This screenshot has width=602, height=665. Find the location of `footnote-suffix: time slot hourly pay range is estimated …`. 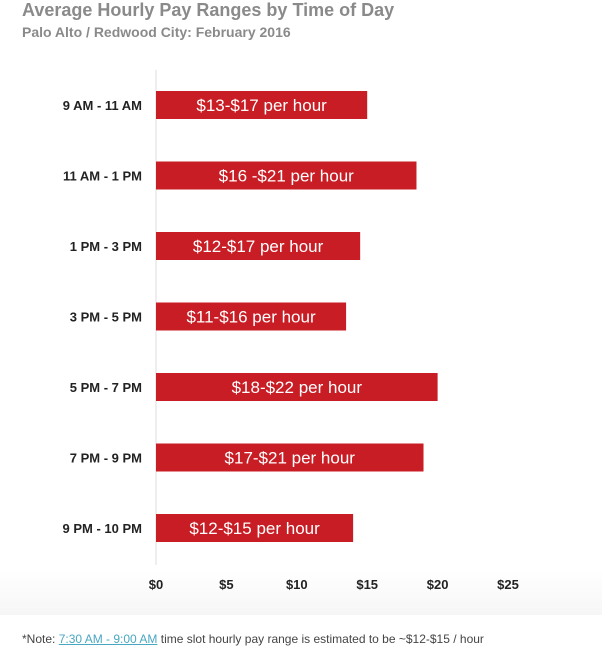

footnote-suffix: time slot hourly pay range is estimated … is located at coordinates (320, 639).